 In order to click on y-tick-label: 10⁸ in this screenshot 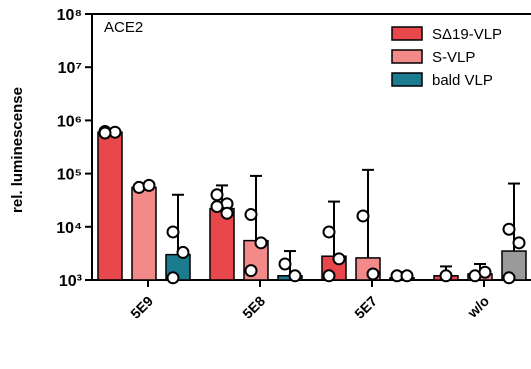, I will do `click(69, 15)`.